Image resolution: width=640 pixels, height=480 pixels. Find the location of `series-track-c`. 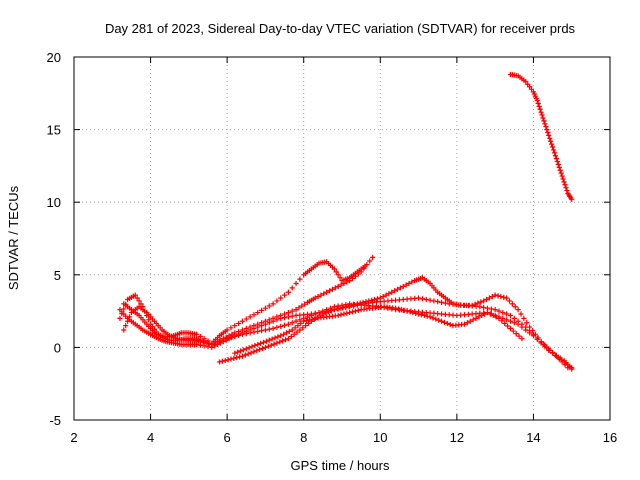

series-track-c is located at coordinates (344, 333).